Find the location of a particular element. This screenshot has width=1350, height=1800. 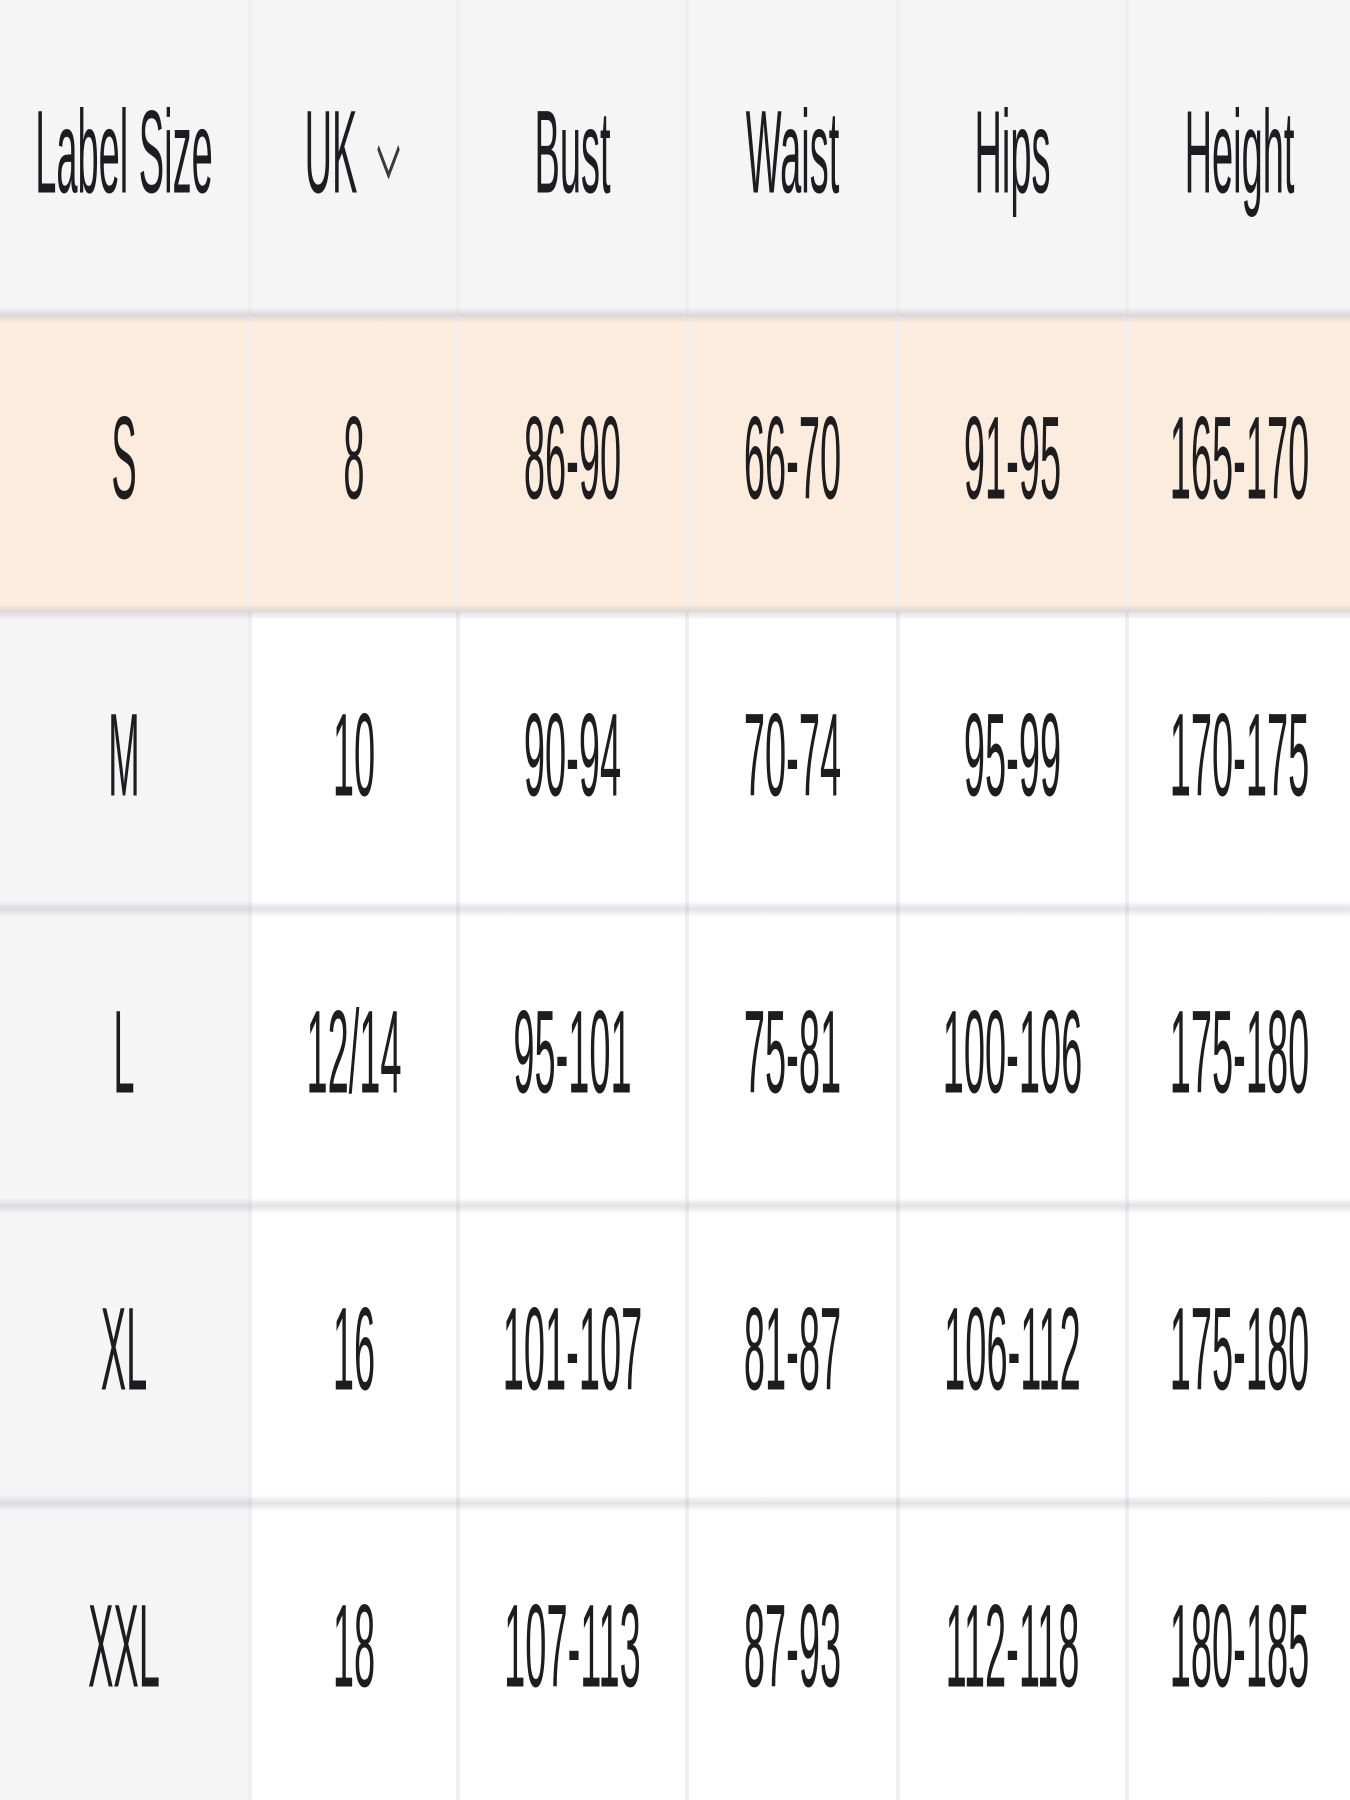

cell-value: 8 is located at coordinates (354, 460).